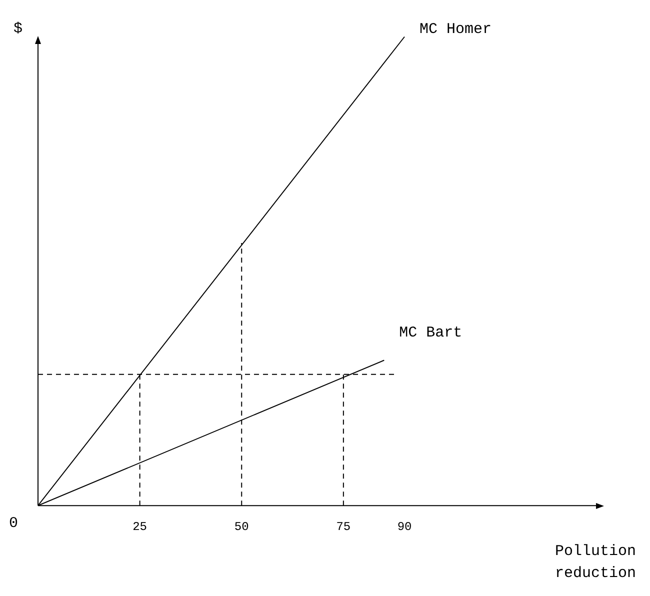 Image resolution: width=650 pixels, height=596 pixels. Describe the element at coordinates (13, 523) in the screenshot. I see `text: 0` at that location.